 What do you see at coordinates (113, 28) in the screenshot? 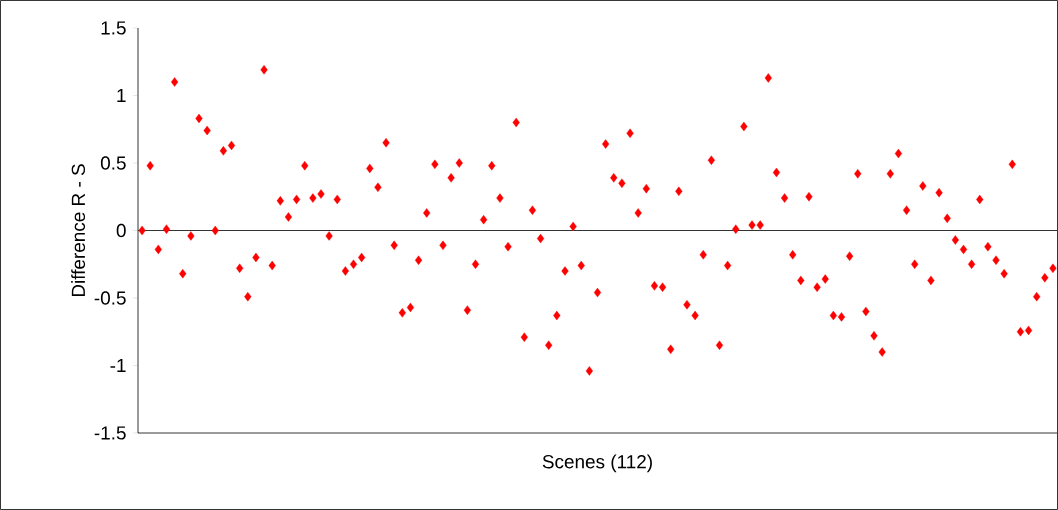
I see `y-tick-label: 1.5` at bounding box center [113, 28].